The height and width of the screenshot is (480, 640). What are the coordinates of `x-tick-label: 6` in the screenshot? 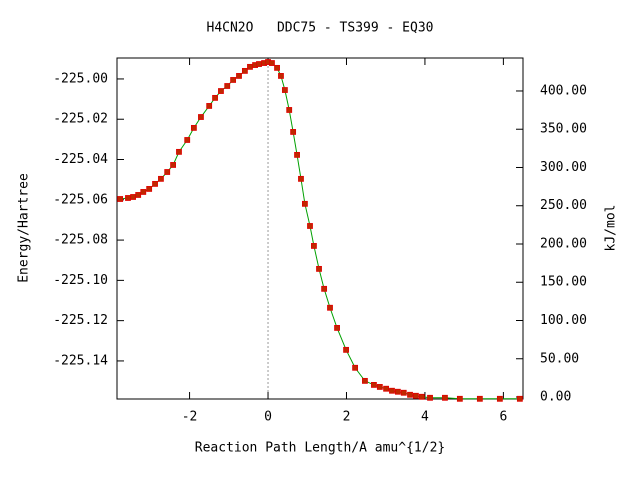 It's located at (503, 417).